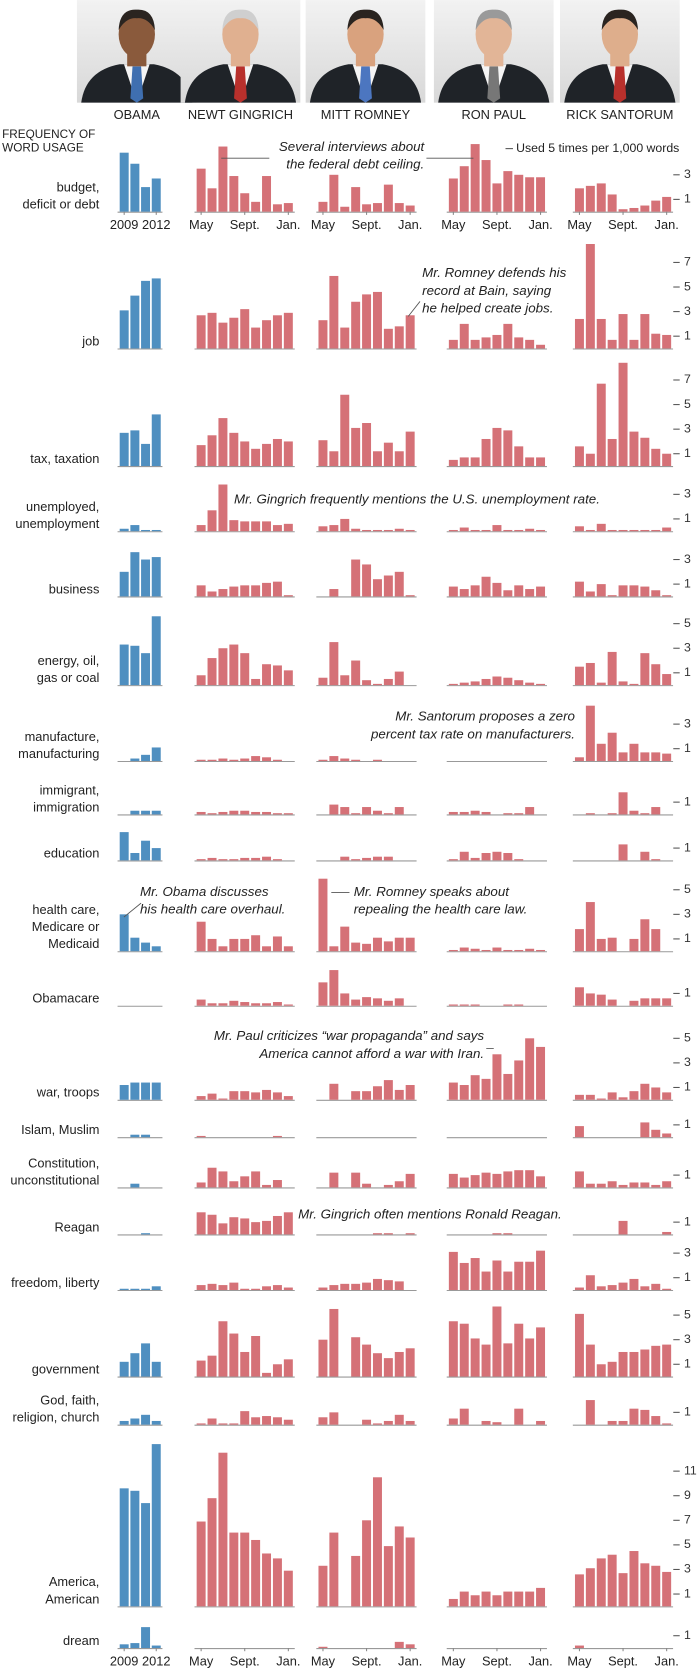  I want to click on row-label: Obamacare, so click(65, 998).